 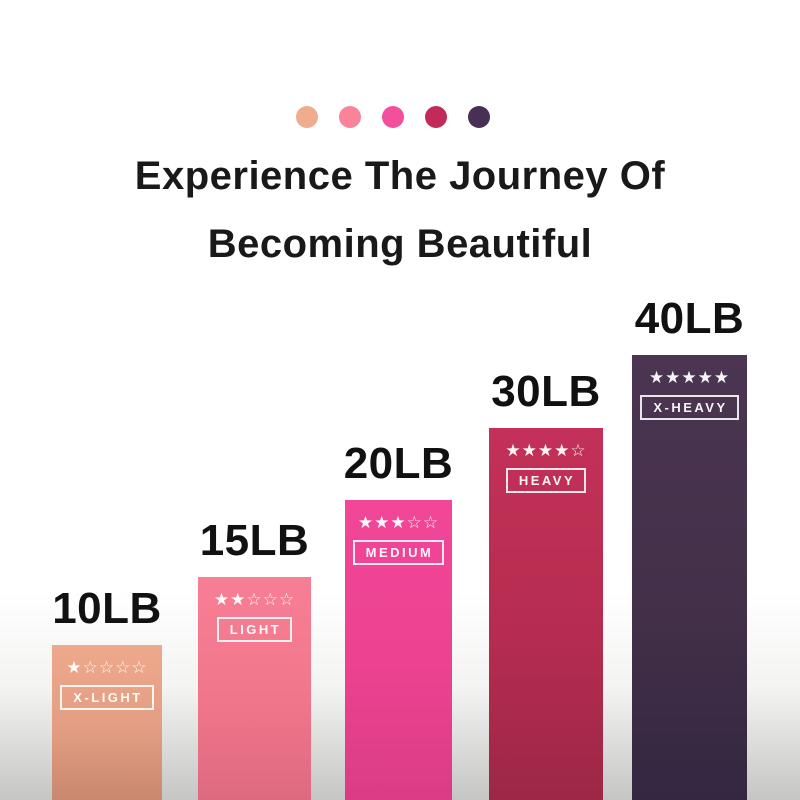 What do you see at coordinates (689, 318) in the screenshot?
I see `weight-label: 40LB` at bounding box center [689, 318].